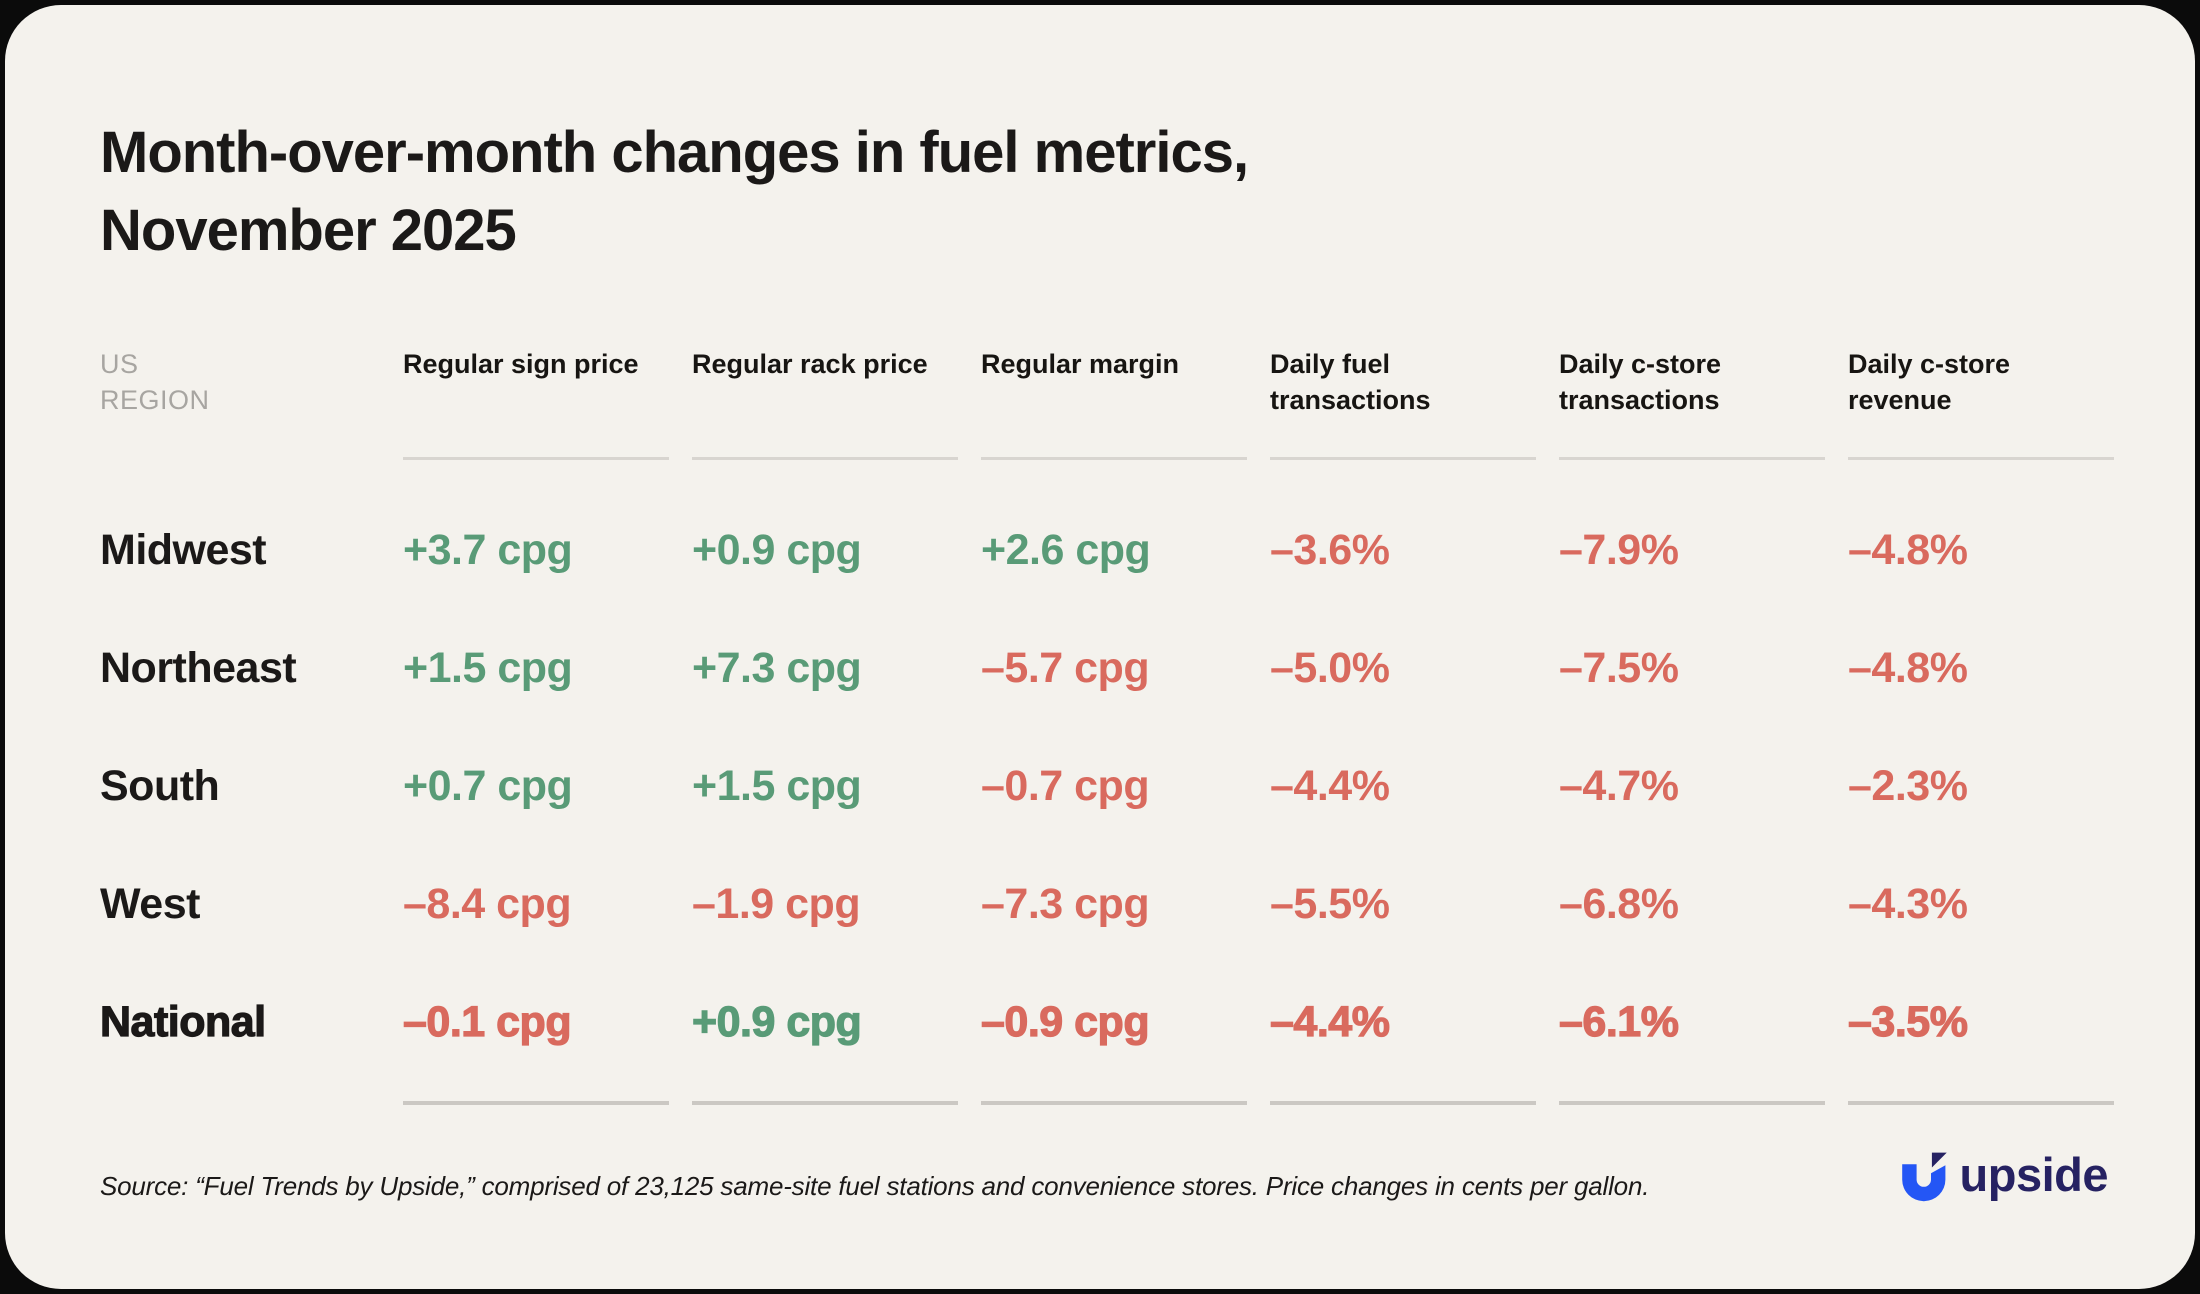  I want to click on metric-value: –0.1 cpg, so click(487, 1021).